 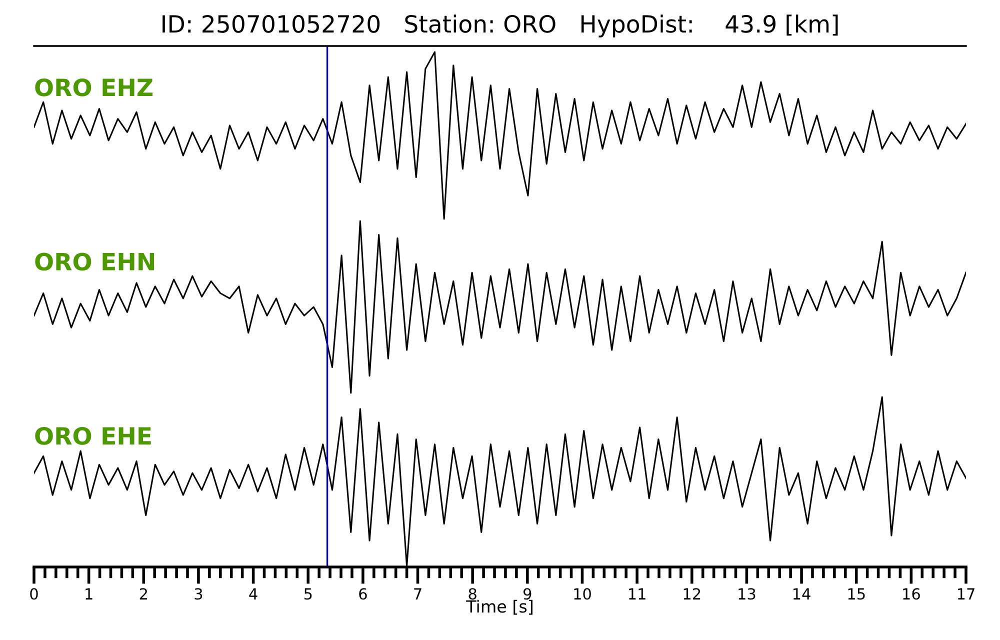 What do you see at coordinates (528, 594) in the screenshot?
I see `x-tick-label: 9` at bounding box center [528, 594].